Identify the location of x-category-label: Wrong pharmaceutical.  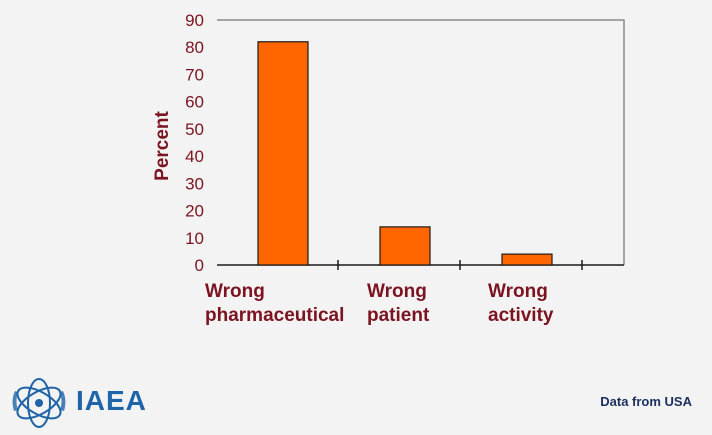
(274, 303).